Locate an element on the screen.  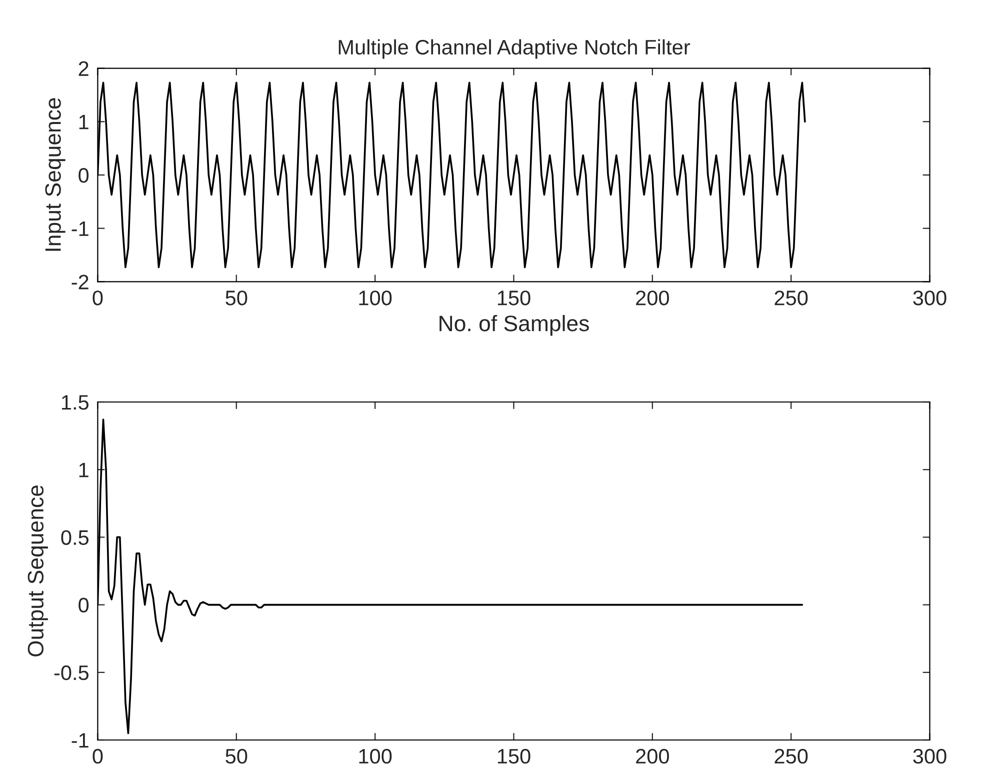
y-tick-label: 2 is located at coordinates (83, 68).